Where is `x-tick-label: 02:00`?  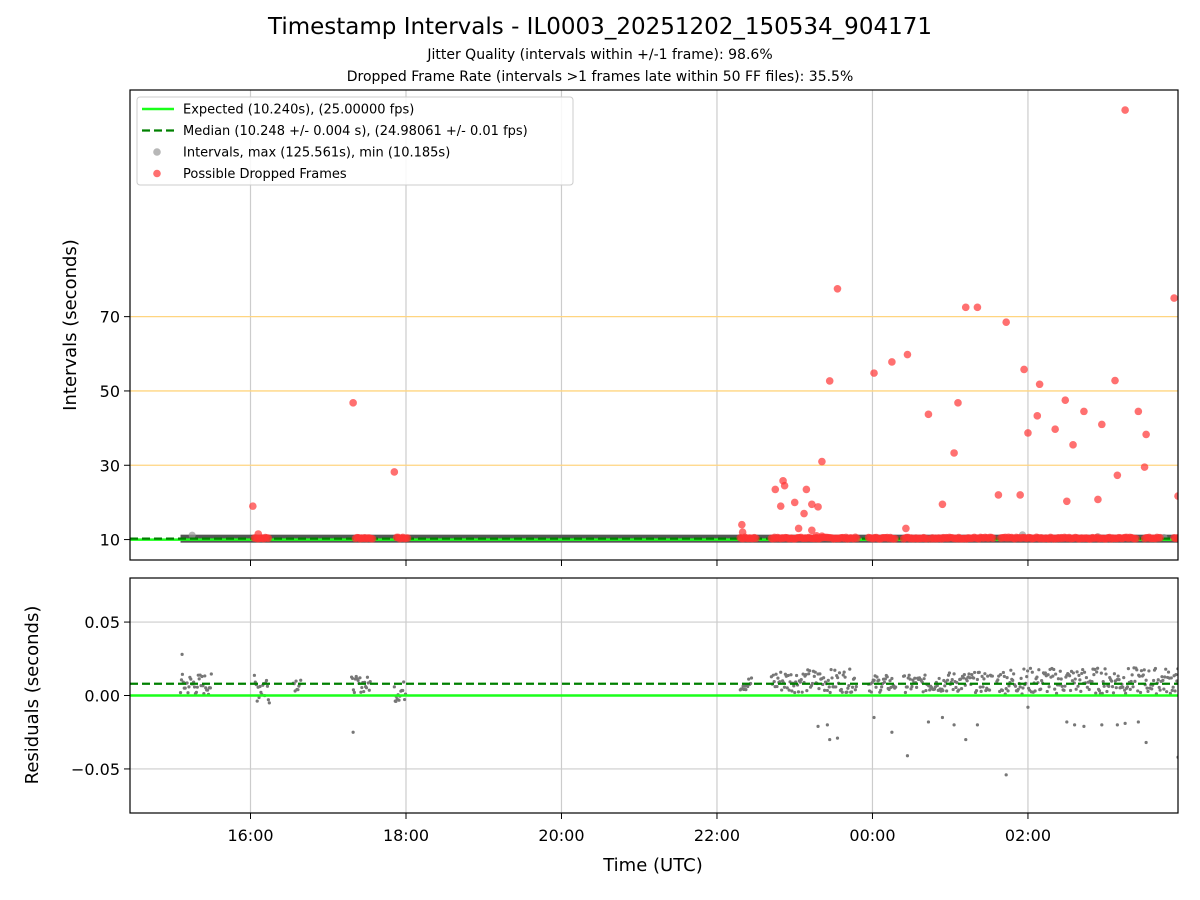 x-tick-label: 02:00 is located at coordinates (1028, 835).